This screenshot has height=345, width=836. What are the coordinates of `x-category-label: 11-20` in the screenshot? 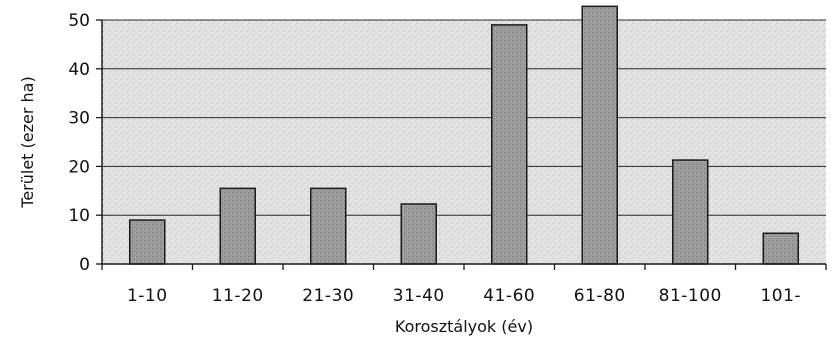 It's located at (238, 296).